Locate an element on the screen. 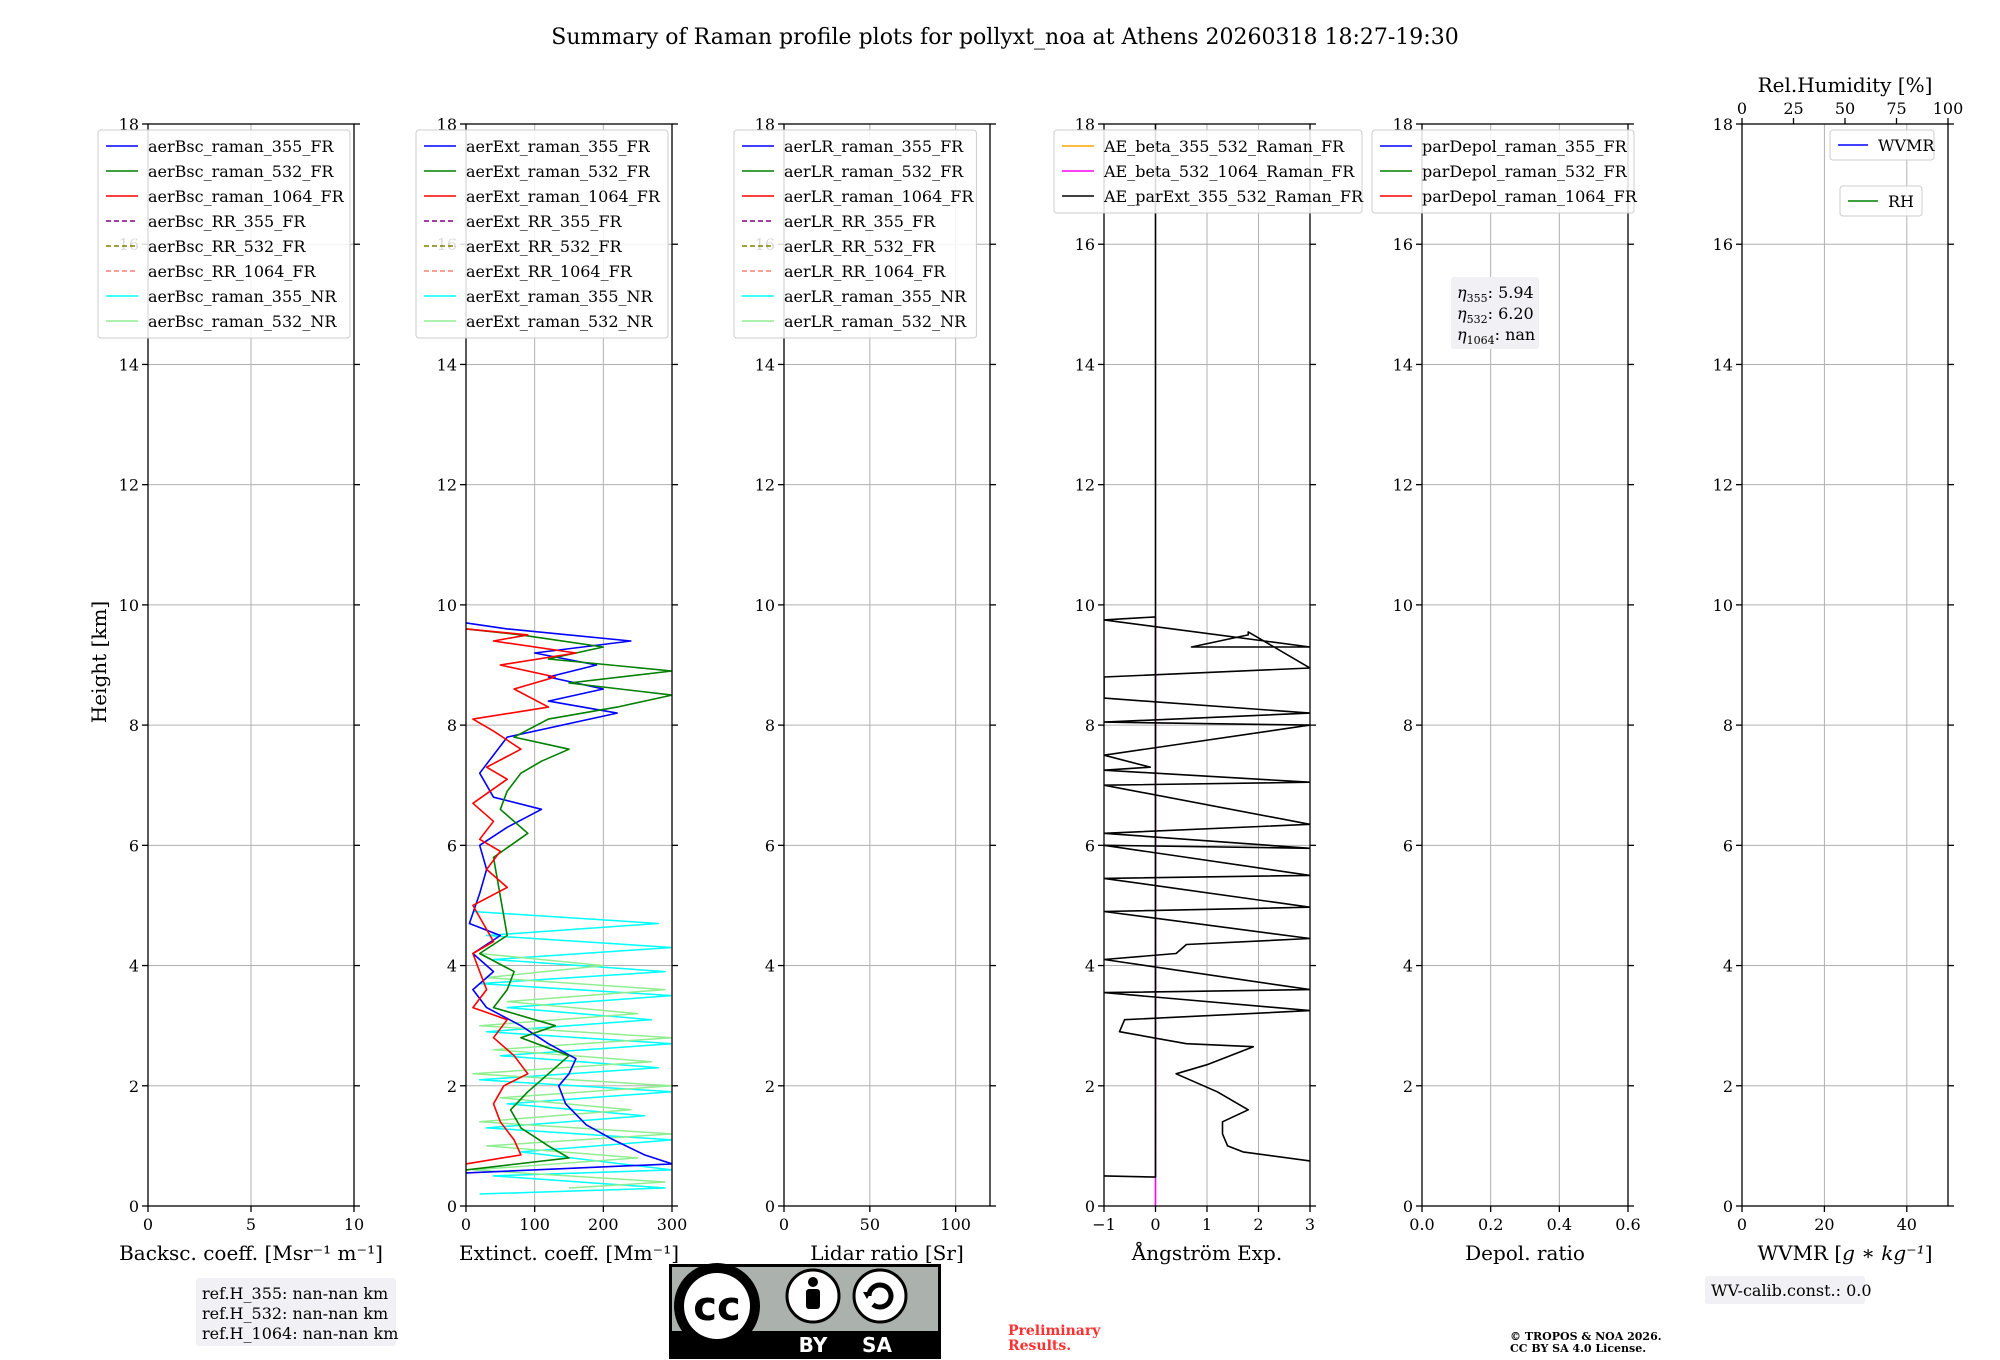  legend-label-7: aerBsc_raman_532_NR is located at coordinates (242, 321).